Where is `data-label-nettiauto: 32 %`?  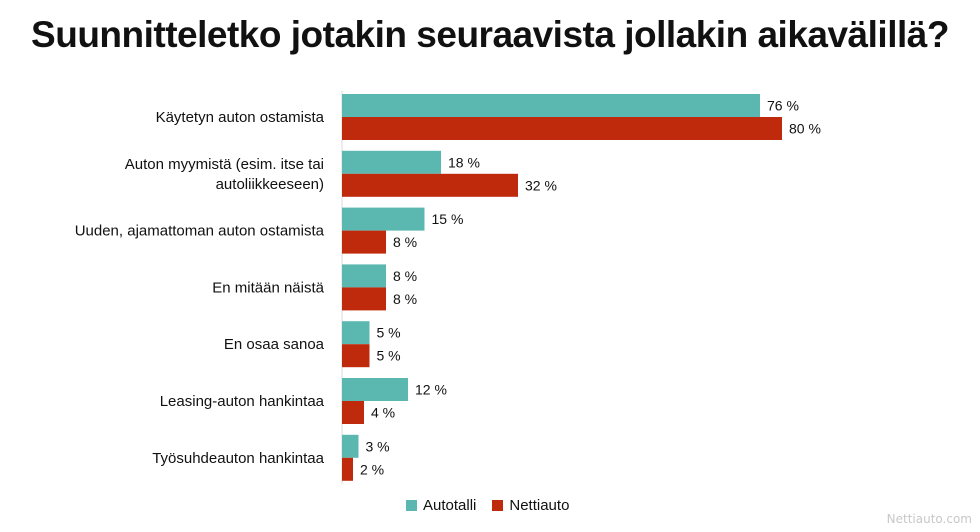
data-label-nettiauto: 32 % is located at coordinates (541, 185).